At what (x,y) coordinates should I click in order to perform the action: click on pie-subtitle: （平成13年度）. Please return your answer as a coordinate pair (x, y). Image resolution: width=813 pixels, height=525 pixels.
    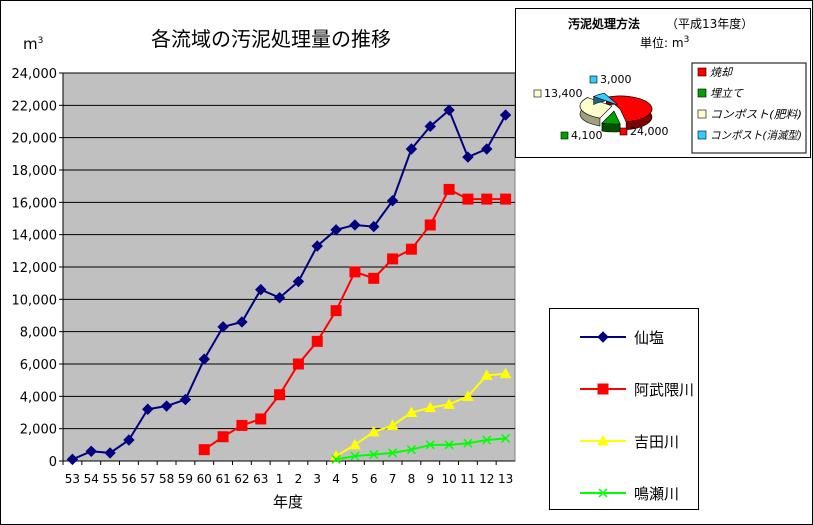
    Looking at the image, I should click on (710, 24).